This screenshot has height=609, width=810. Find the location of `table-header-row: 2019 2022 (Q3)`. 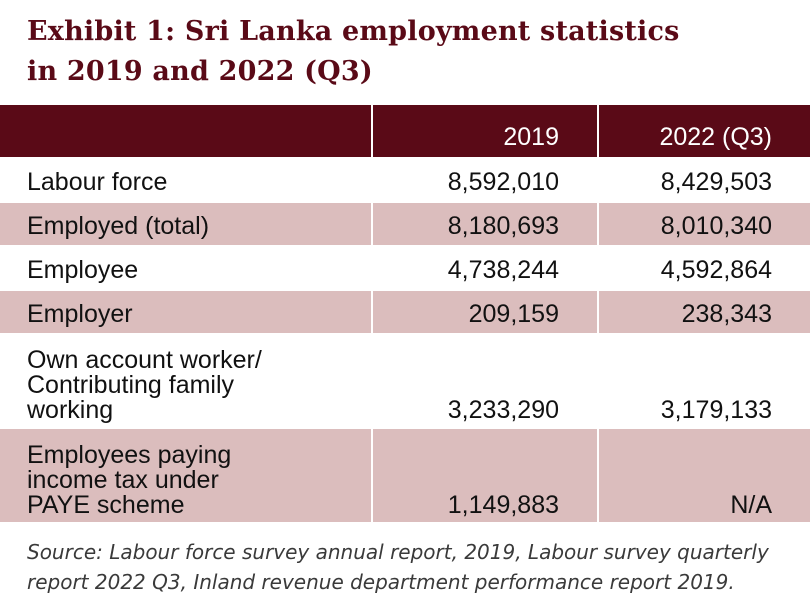

table-header-row: 2019 2022 (Q3) is located at coordinates (405, 131).